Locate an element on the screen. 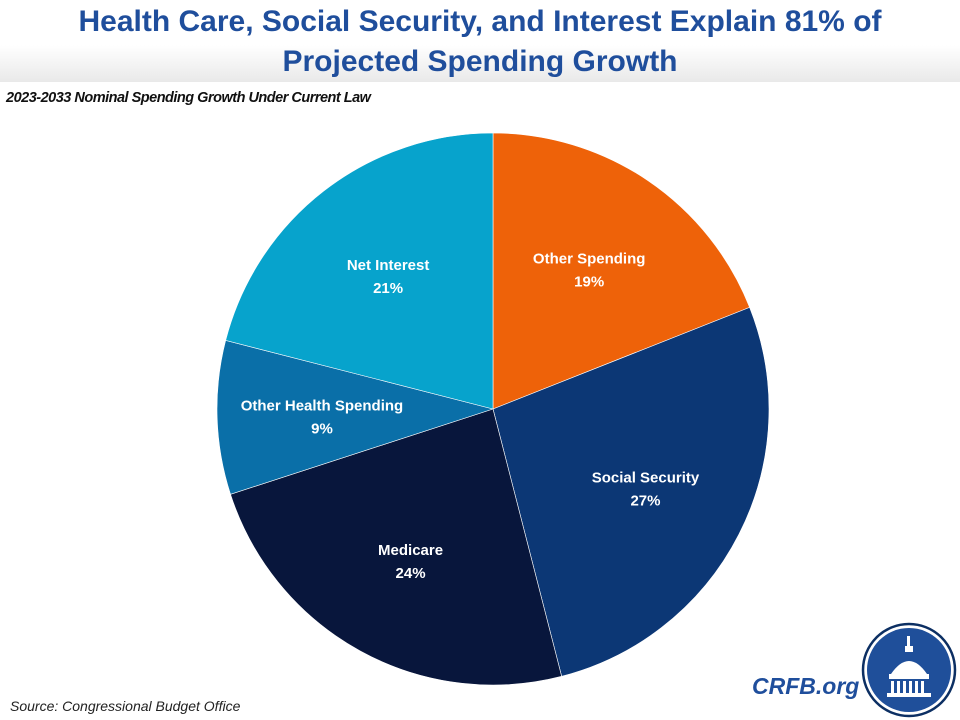 Image resolution: width=960 pixels, height=720 pixels. slice-label-social-security: Social Security is located at coordinates (646, 478).